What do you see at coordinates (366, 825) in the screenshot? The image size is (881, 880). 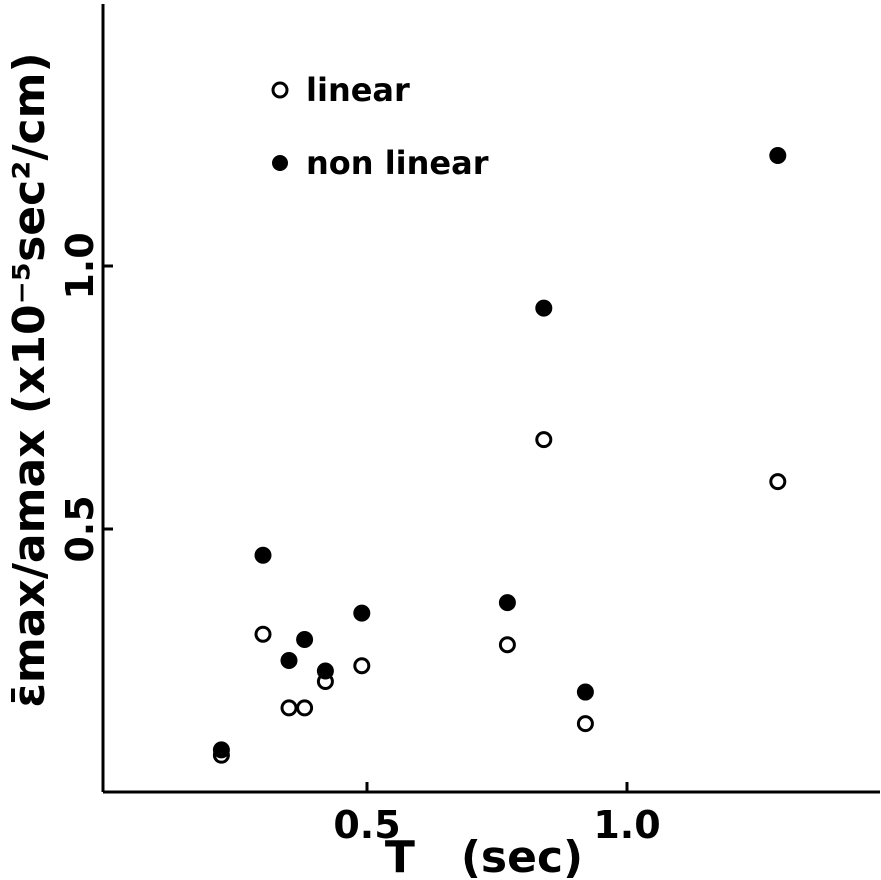 I see `x-tick-label: 0.5` at bounding box center [366, 825].